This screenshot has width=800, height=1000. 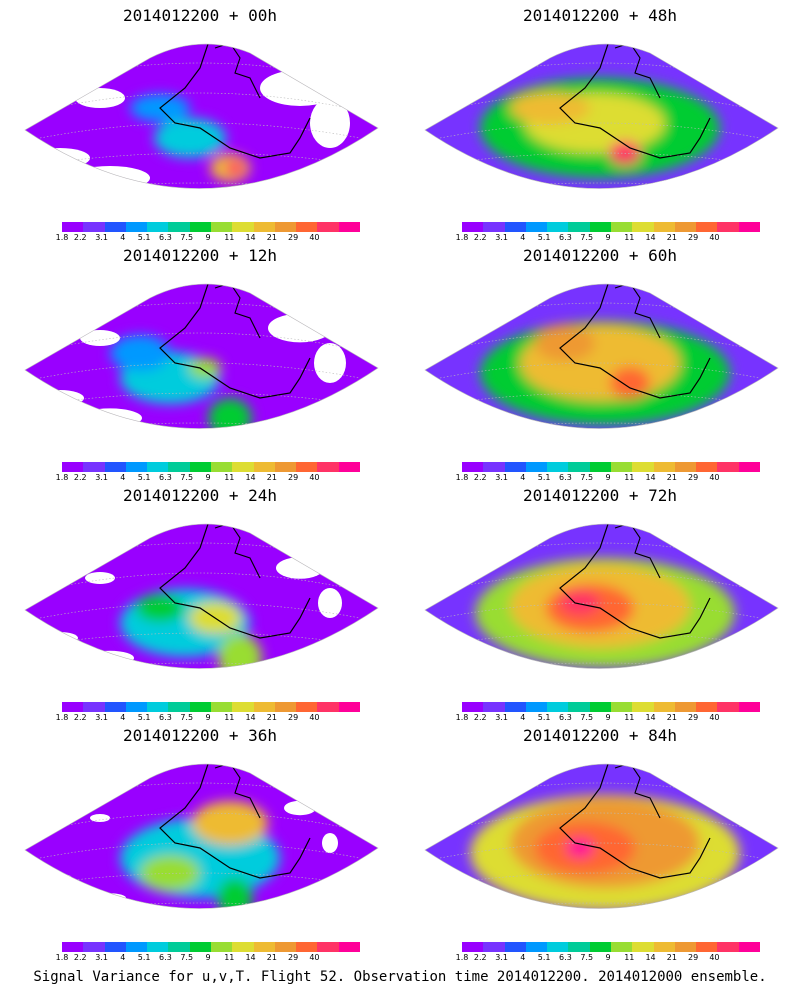 I want to click on panel-title: 2014012200 + 24h, so click(x=200, y=495).